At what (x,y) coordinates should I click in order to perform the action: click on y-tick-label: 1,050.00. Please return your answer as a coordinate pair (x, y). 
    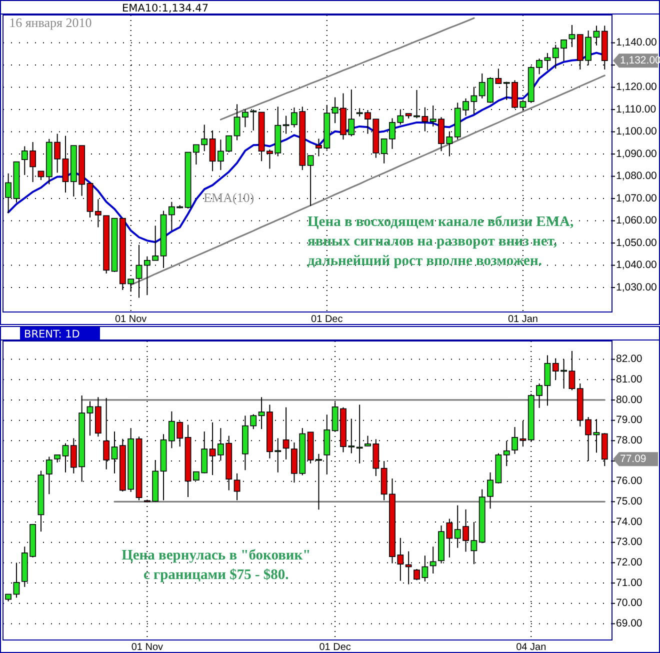
    Looking at the image, I should click on (637, 242).